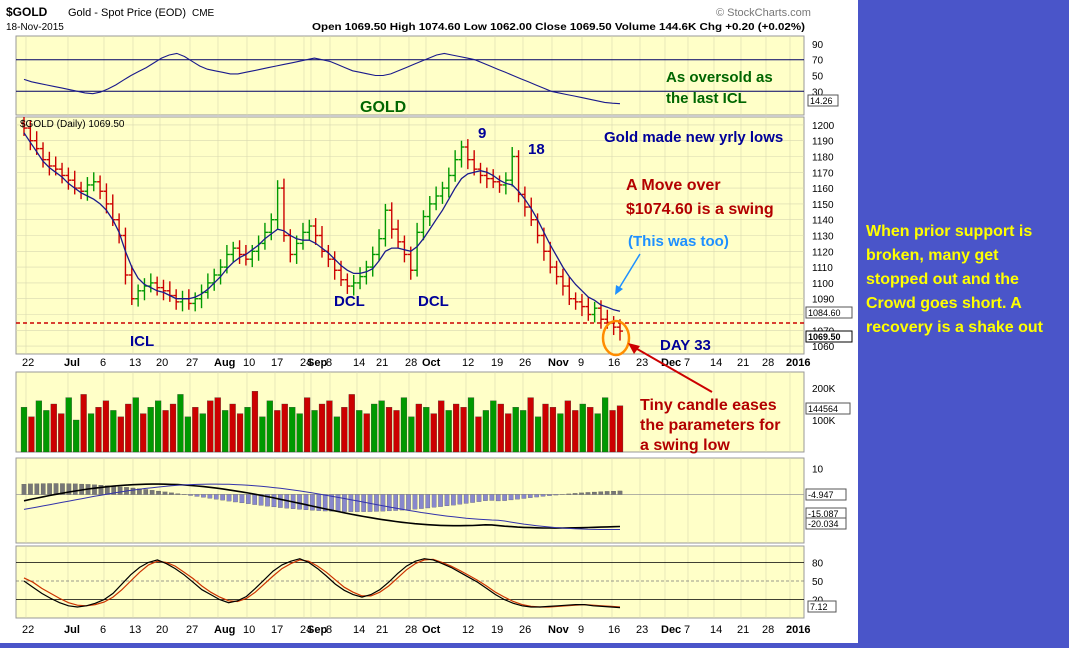 Image resolution: width=1069 pixels, height=648 pixels. Describe the element at coordinates (823, 173) in the screenshot. I see `y-tick-price-11: 1170` at that location.